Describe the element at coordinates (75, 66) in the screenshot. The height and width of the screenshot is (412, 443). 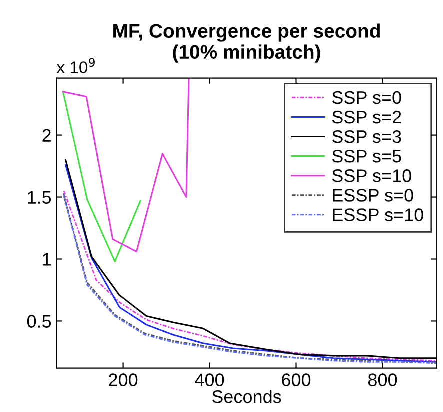
I see `text: x 10$^{9}$` at that location.